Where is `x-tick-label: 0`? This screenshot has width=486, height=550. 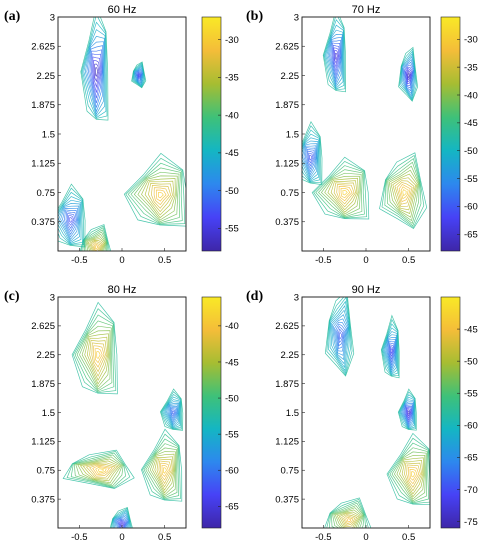
x-tick-label: 0 is located at coordinates (365, 260).